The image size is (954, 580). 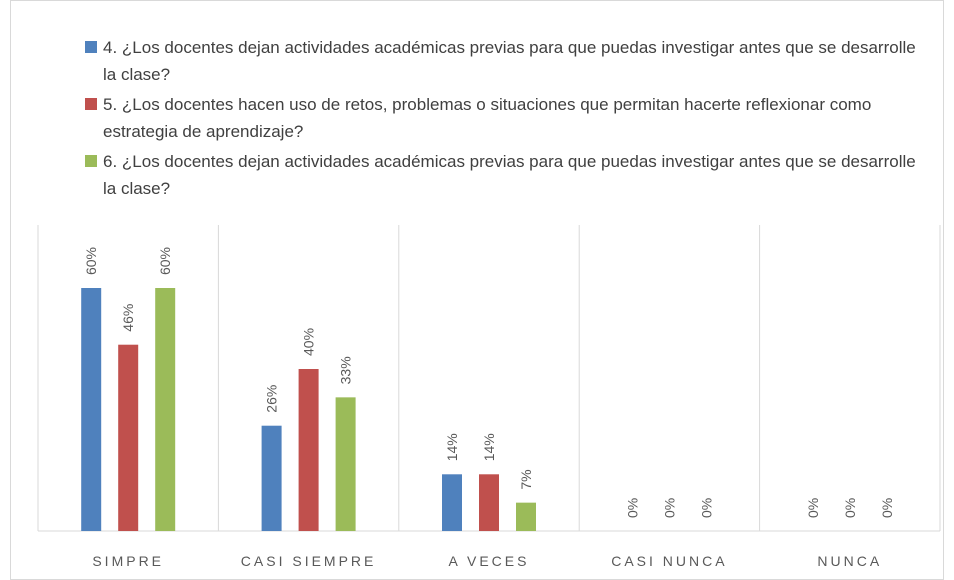 What do you see at coordinates (272, 399) in the screenshot?
I see `data-label: 26%` at bounding box center [272, 399].